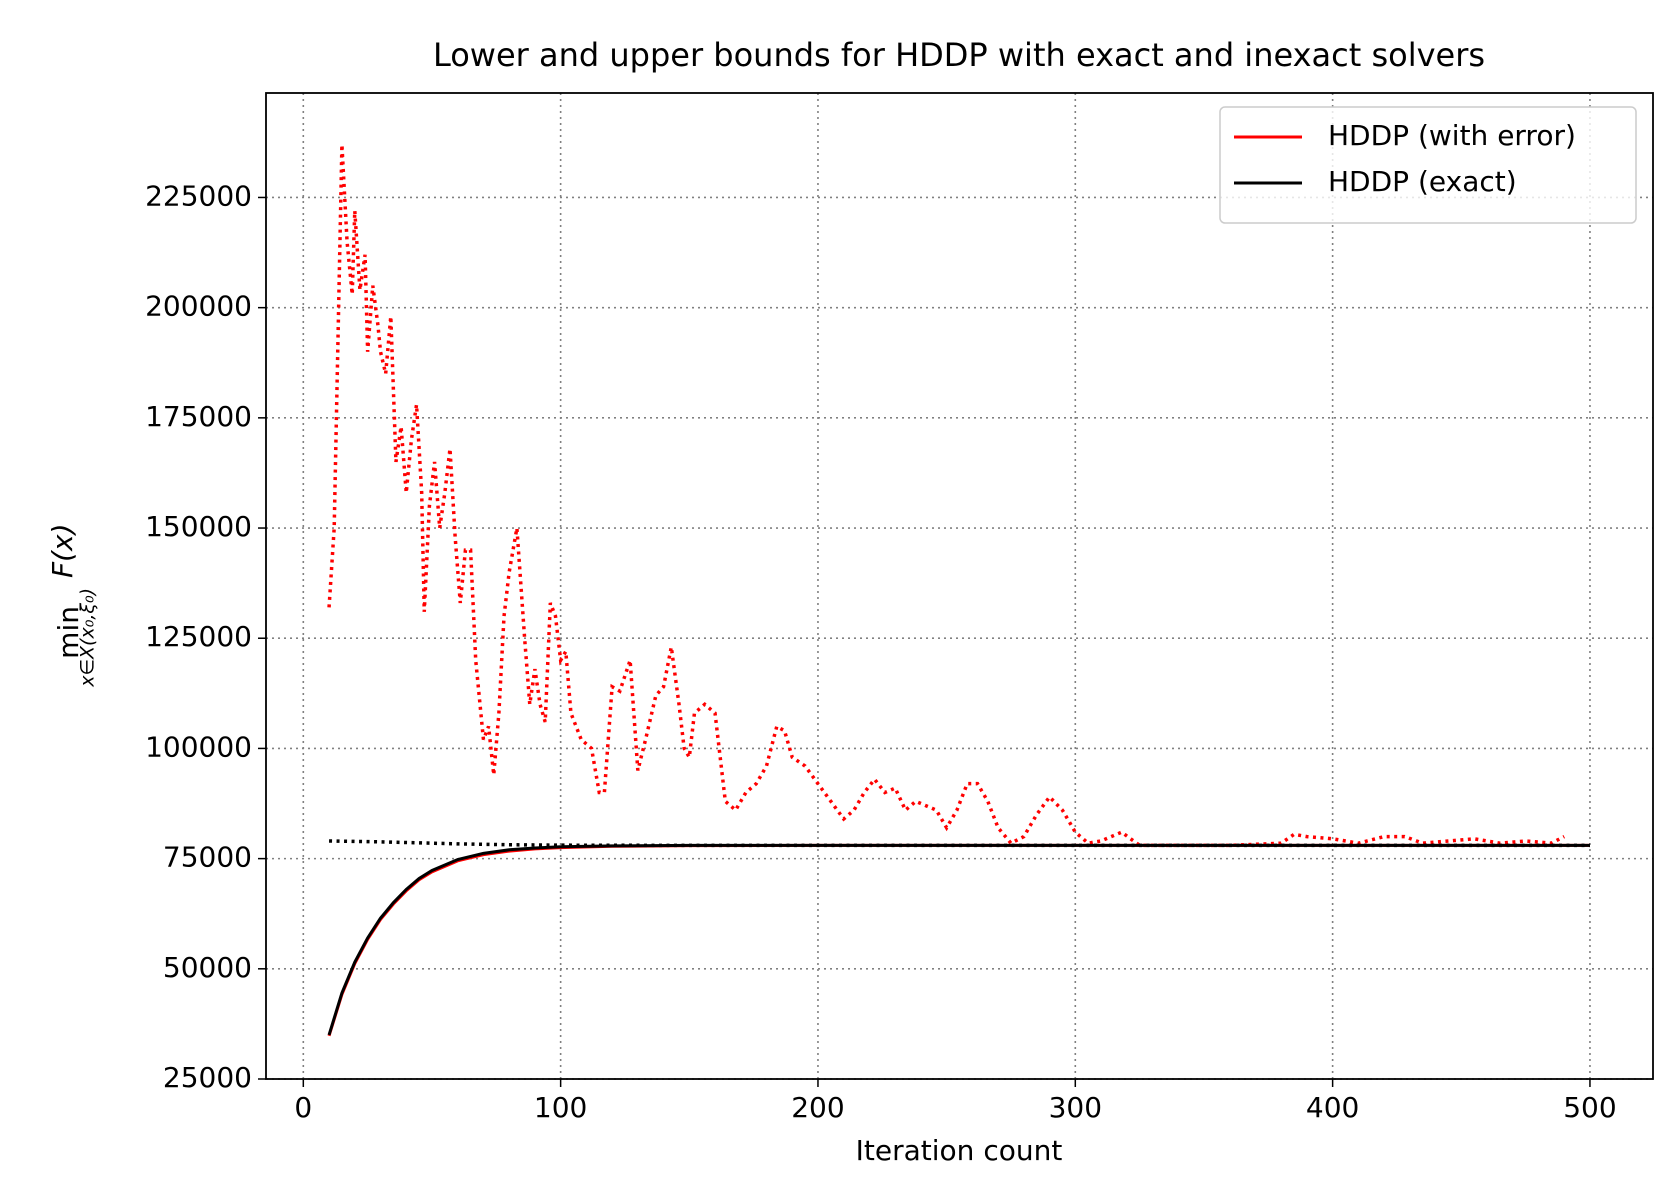 This screenshot has width=1680, height=1200. I want to click on x-axis-label: Iteration count, so click(959, 1150).